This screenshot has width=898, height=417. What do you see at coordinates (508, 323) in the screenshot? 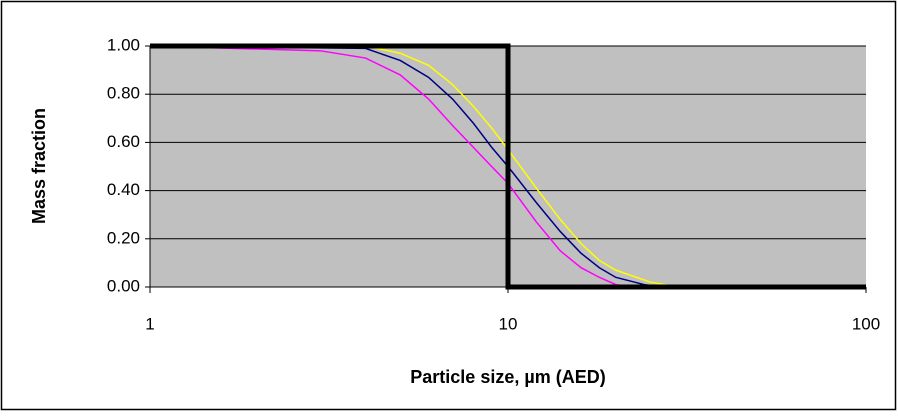
I see `x-tick-label: 10` at bounding box center [508, 323].